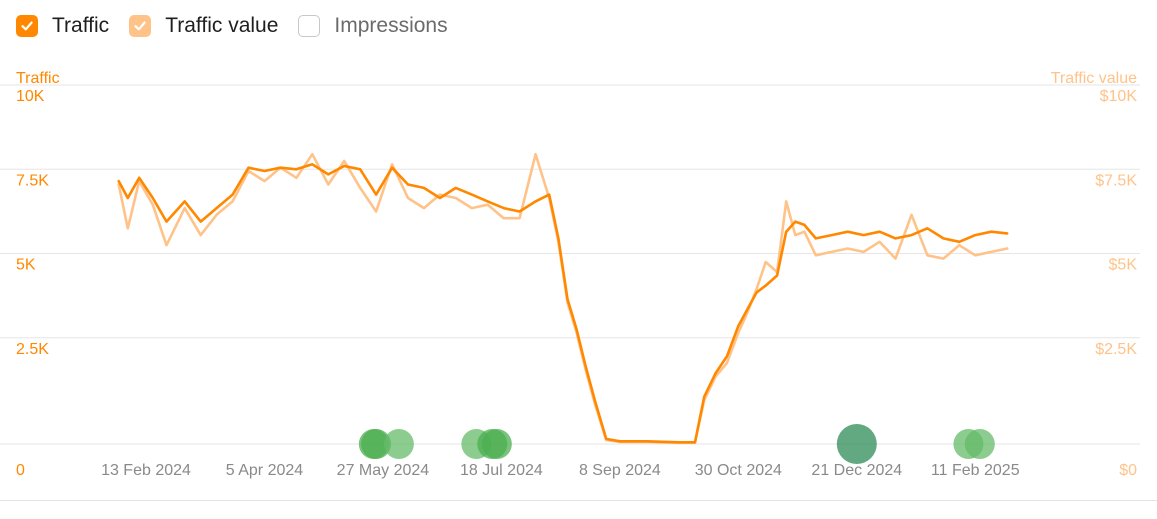  What do you see at coordinates (38, 78) in the screenshot?
I see `left-axis-title: Traffic` at bounding box center [38, 78].